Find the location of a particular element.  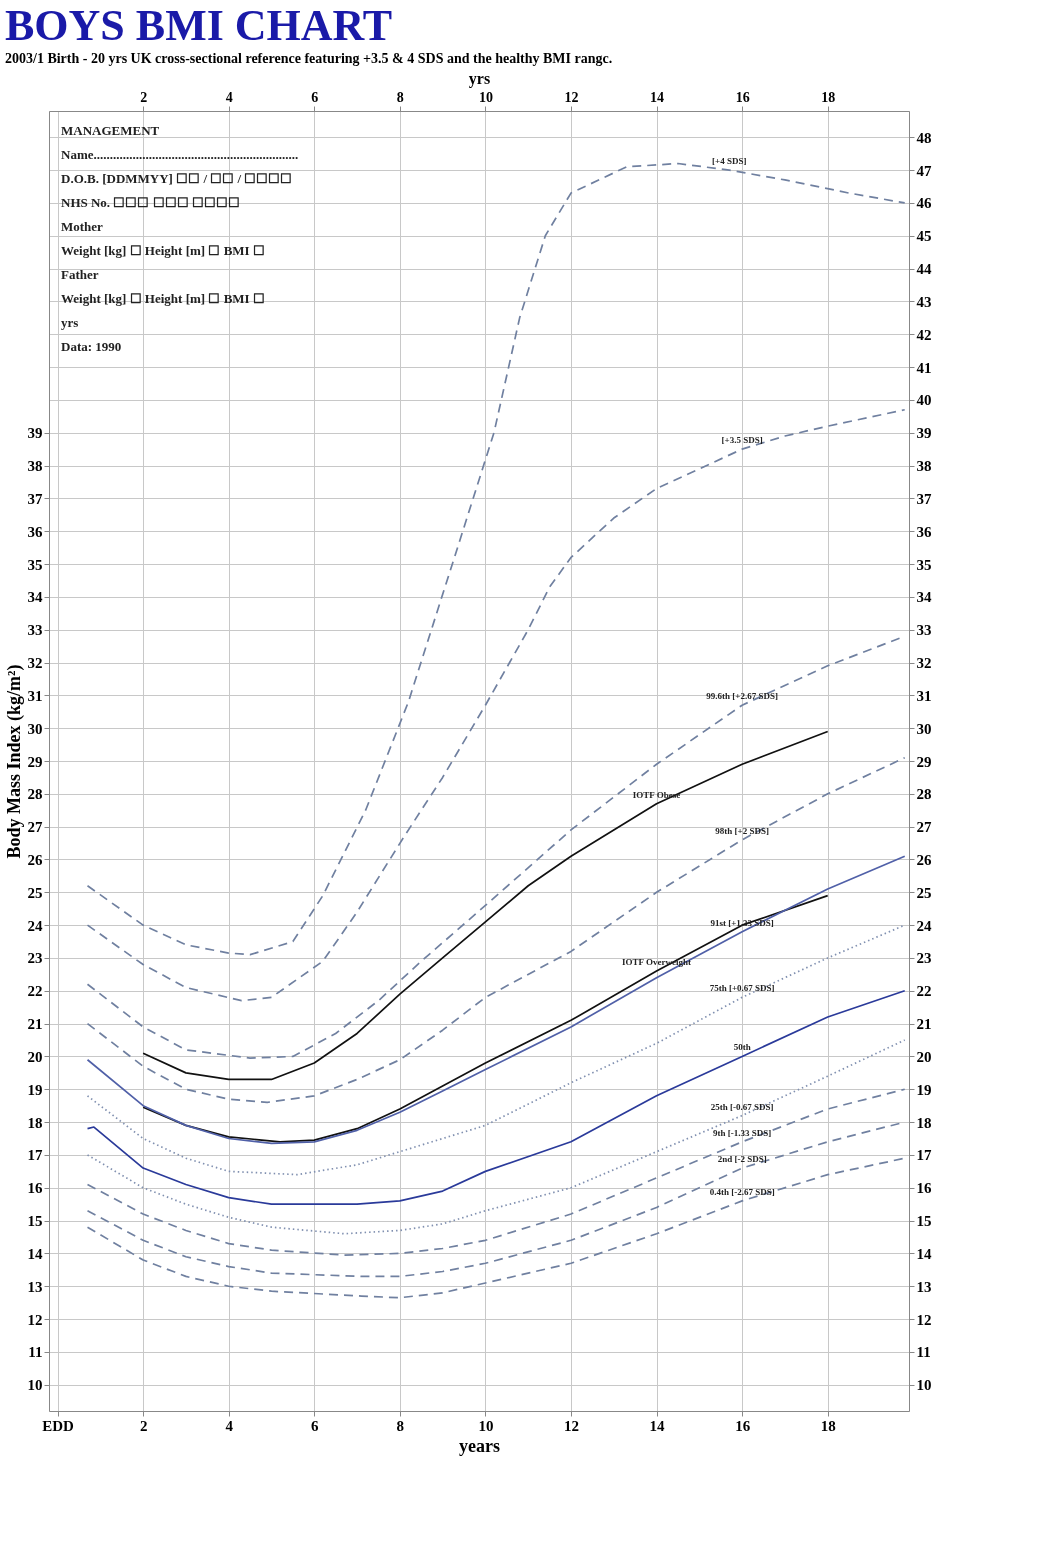

annotation: Data: 1990 is located at coordinates (91, 346).